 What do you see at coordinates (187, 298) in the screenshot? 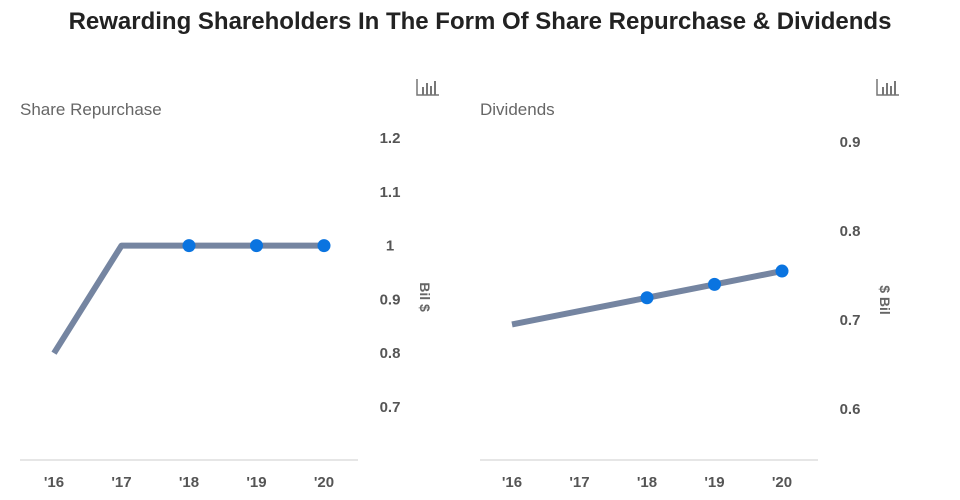
I see `series-line` at bounding box center [187, 298].